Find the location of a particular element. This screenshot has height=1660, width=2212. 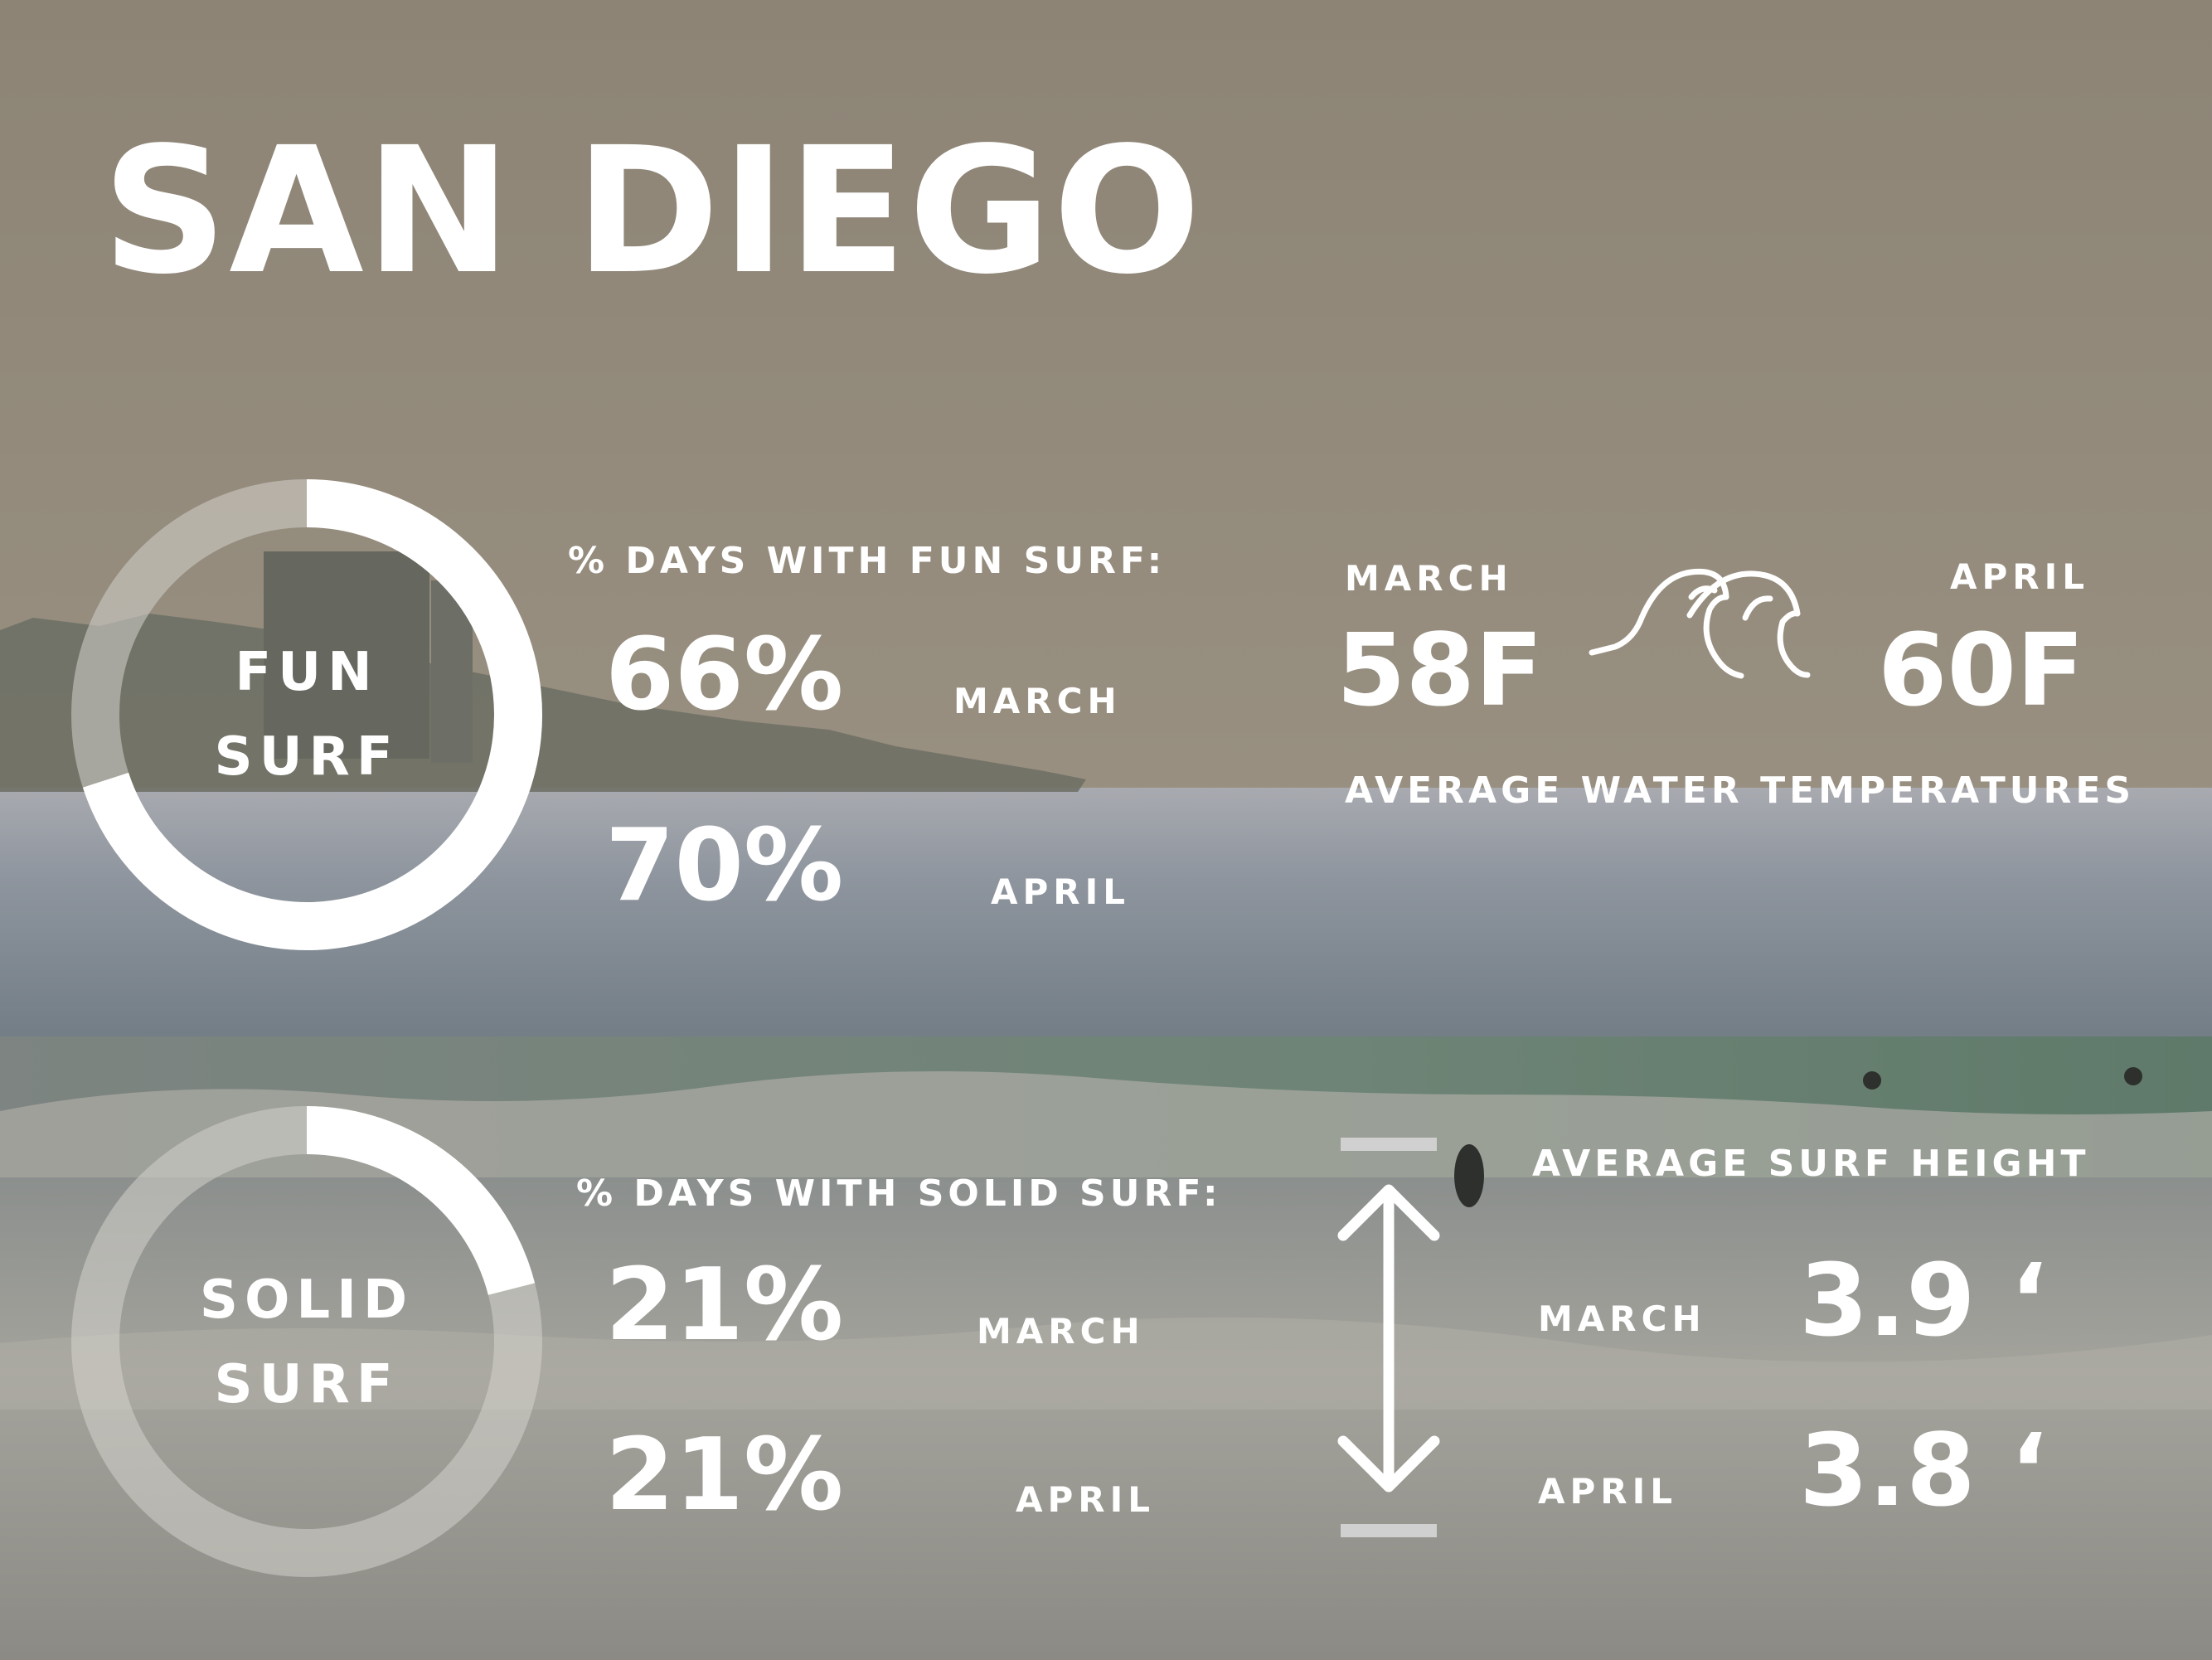

solid-surf-march-label: MARCH is located at coordinates (1061, 1331).